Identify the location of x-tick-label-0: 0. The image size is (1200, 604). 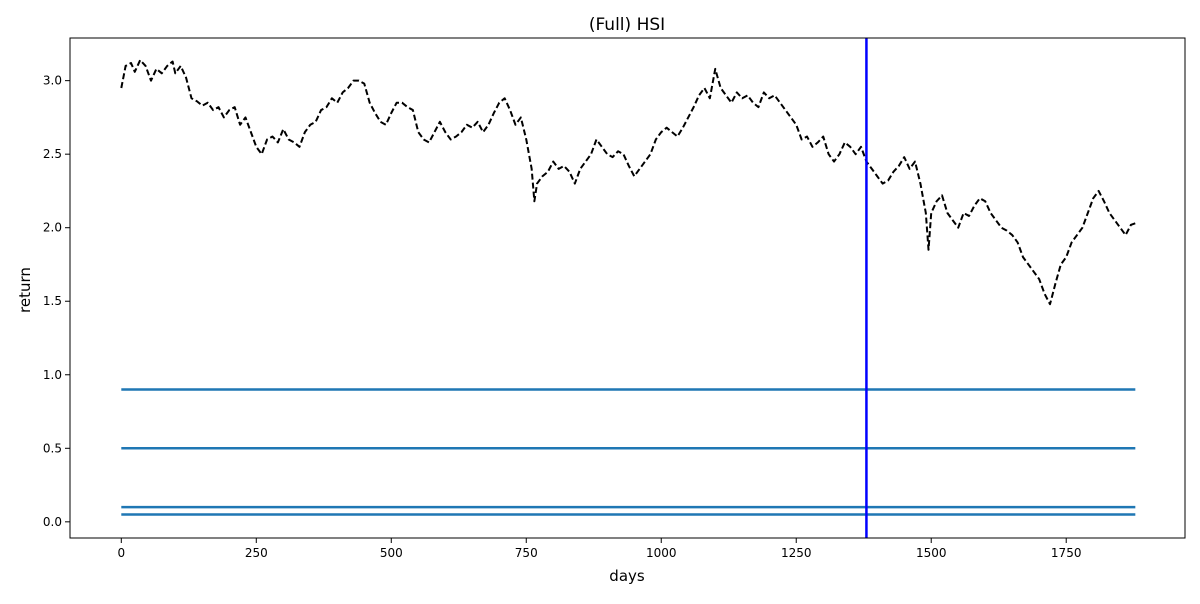
(121, 553).